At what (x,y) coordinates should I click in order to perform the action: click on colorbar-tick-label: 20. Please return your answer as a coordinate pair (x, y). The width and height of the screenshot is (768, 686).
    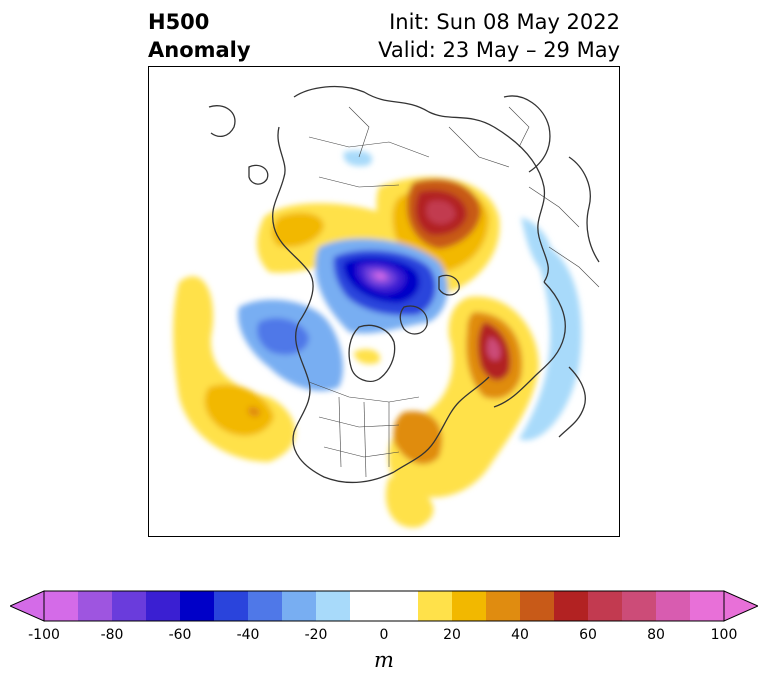
    Looking at the image, I should click on (452, 635).